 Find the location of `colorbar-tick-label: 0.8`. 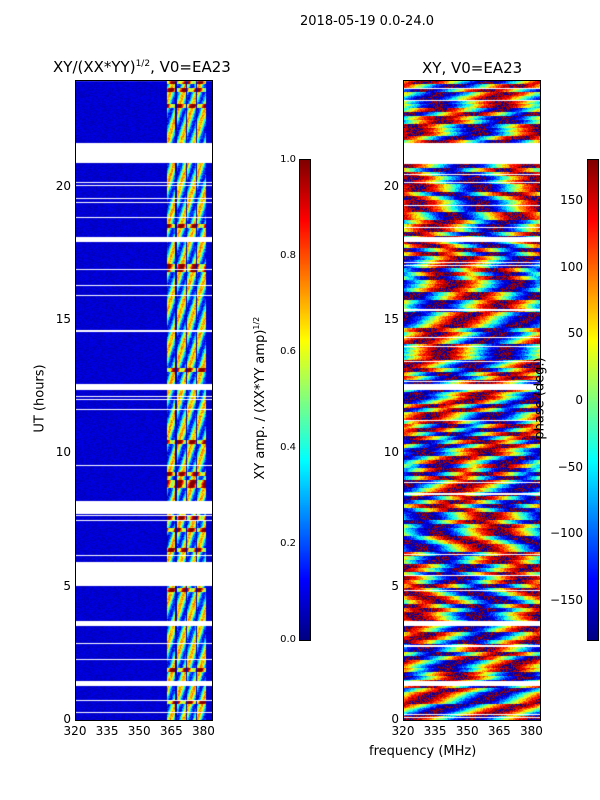

colorbar-tick-label: 0.8 is located at coordinates (288, 255).